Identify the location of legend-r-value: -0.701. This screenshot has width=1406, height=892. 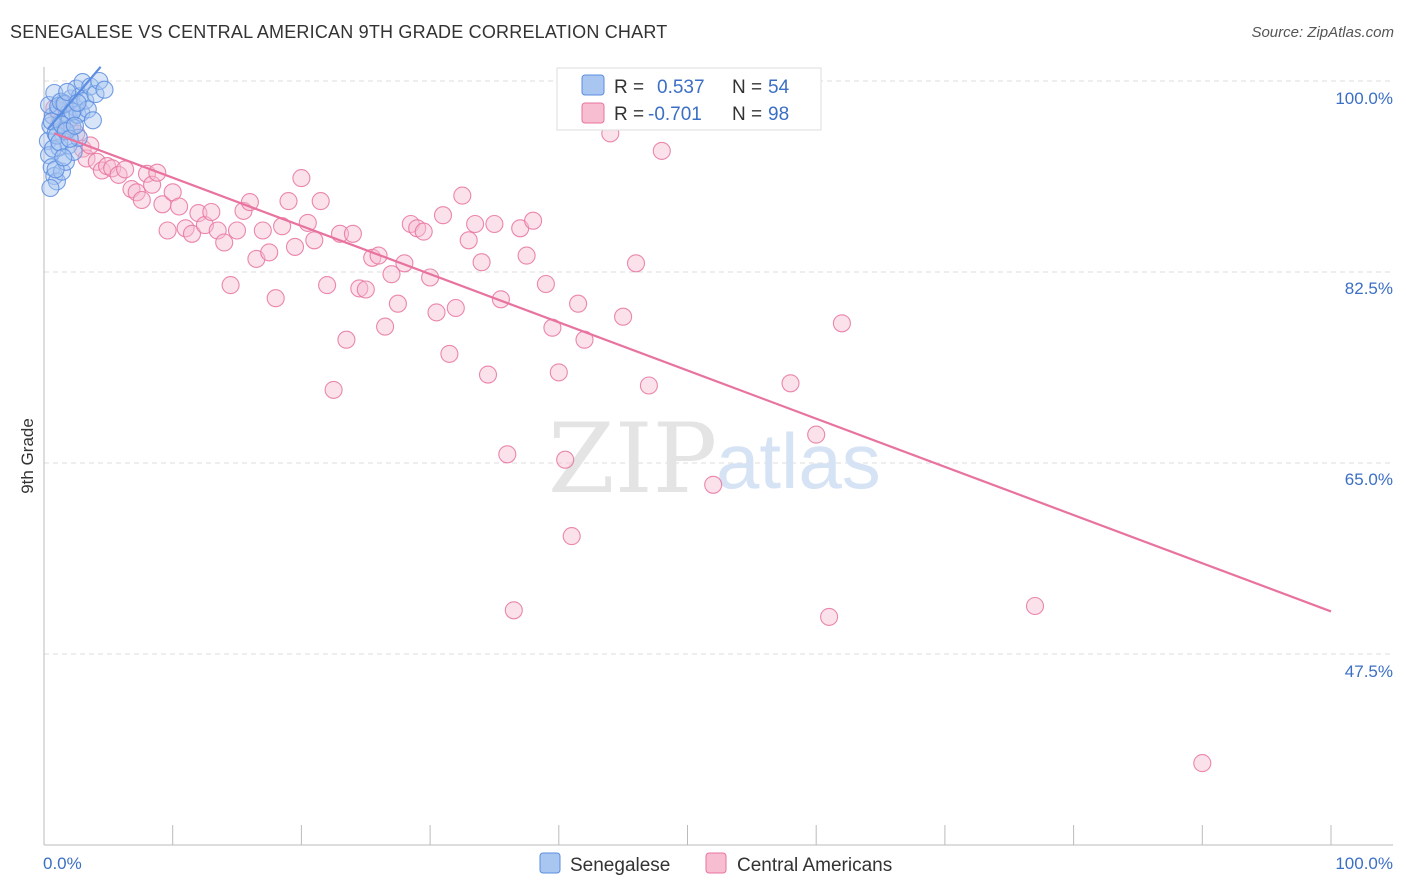
(675, 114).